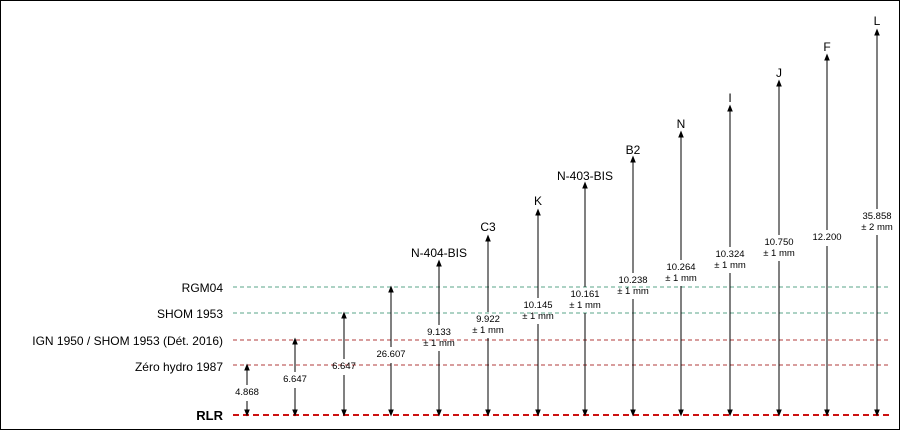 Image resolution: width=900 pixels, height=430 pixels. I want to click on height-arrow: 26.607, so click(391, 351).